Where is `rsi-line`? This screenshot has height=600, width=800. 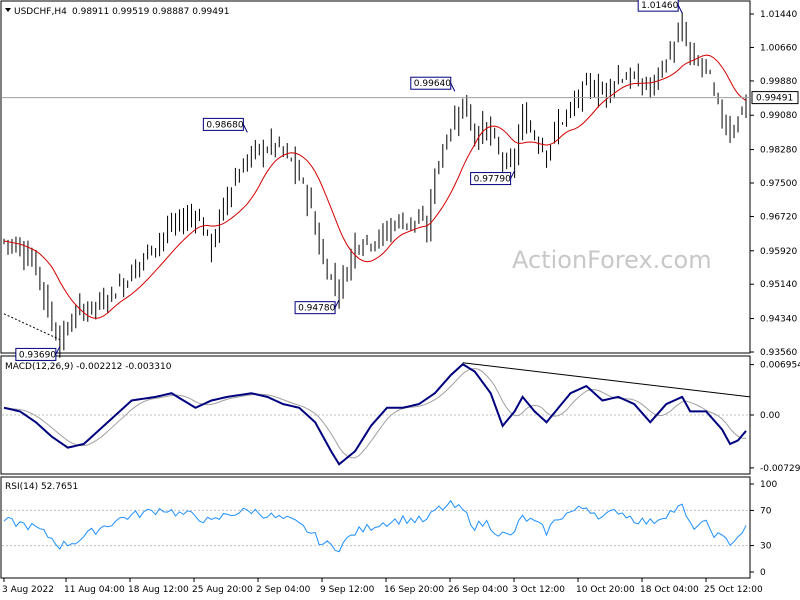
rsi-line is located at coordinates (375, 526).